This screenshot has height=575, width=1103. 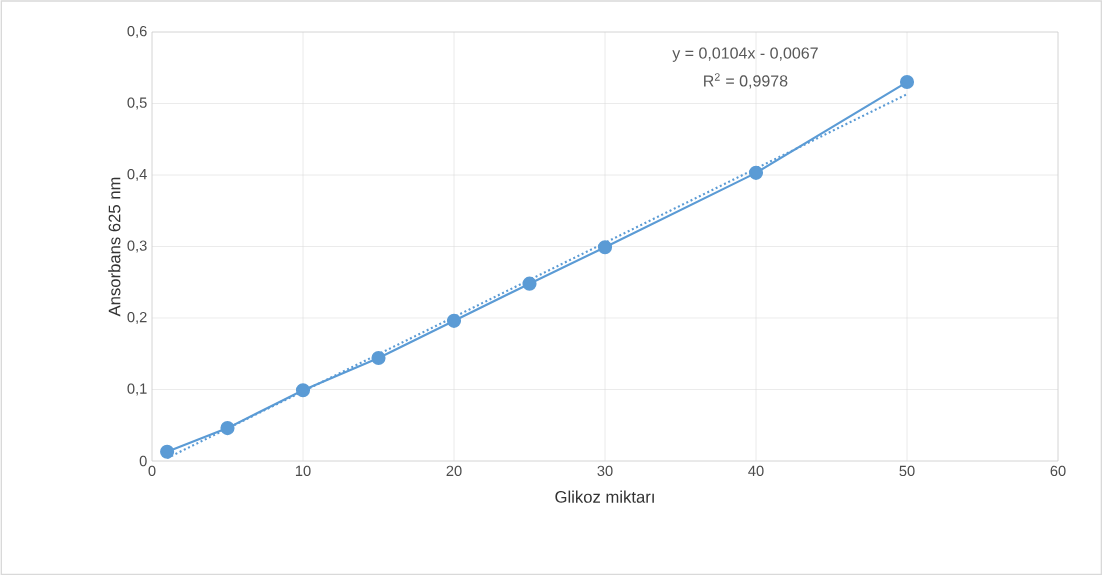 What do you see at coordinates (907, 471) in the screenshot?
I see `x-tick-label: 50` at bounding box center [907, 471].